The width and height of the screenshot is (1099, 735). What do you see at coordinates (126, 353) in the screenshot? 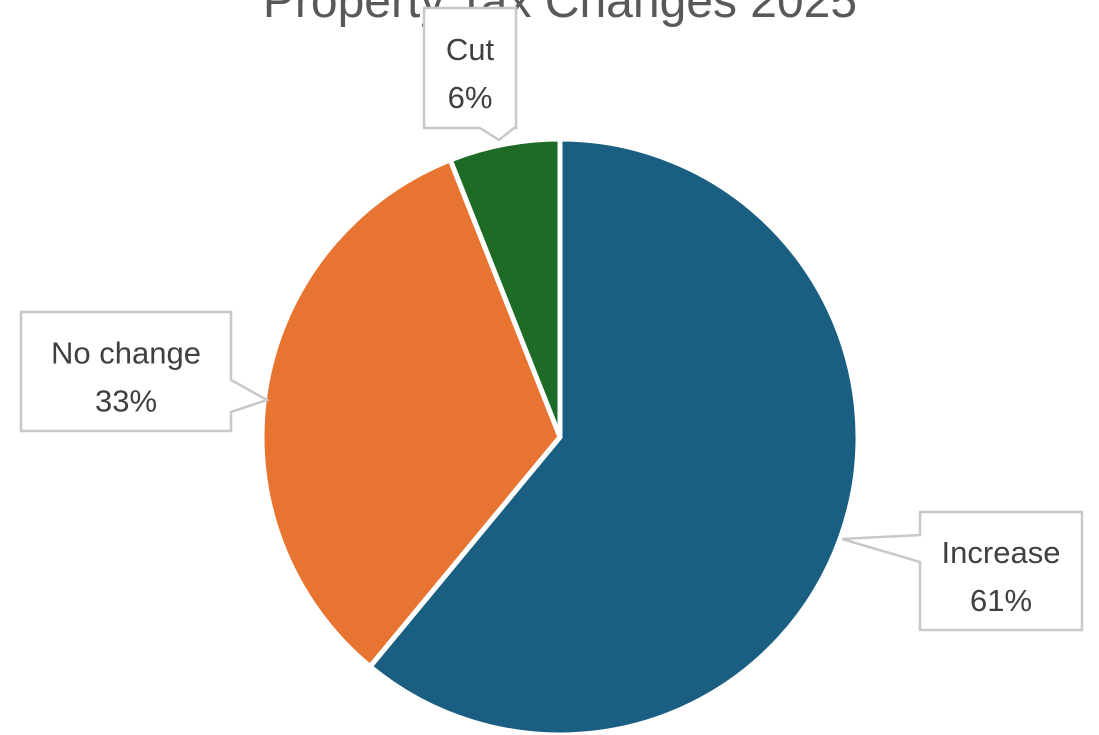
I see `callout-category-no-change: No change` at bounding box center [126, 353].